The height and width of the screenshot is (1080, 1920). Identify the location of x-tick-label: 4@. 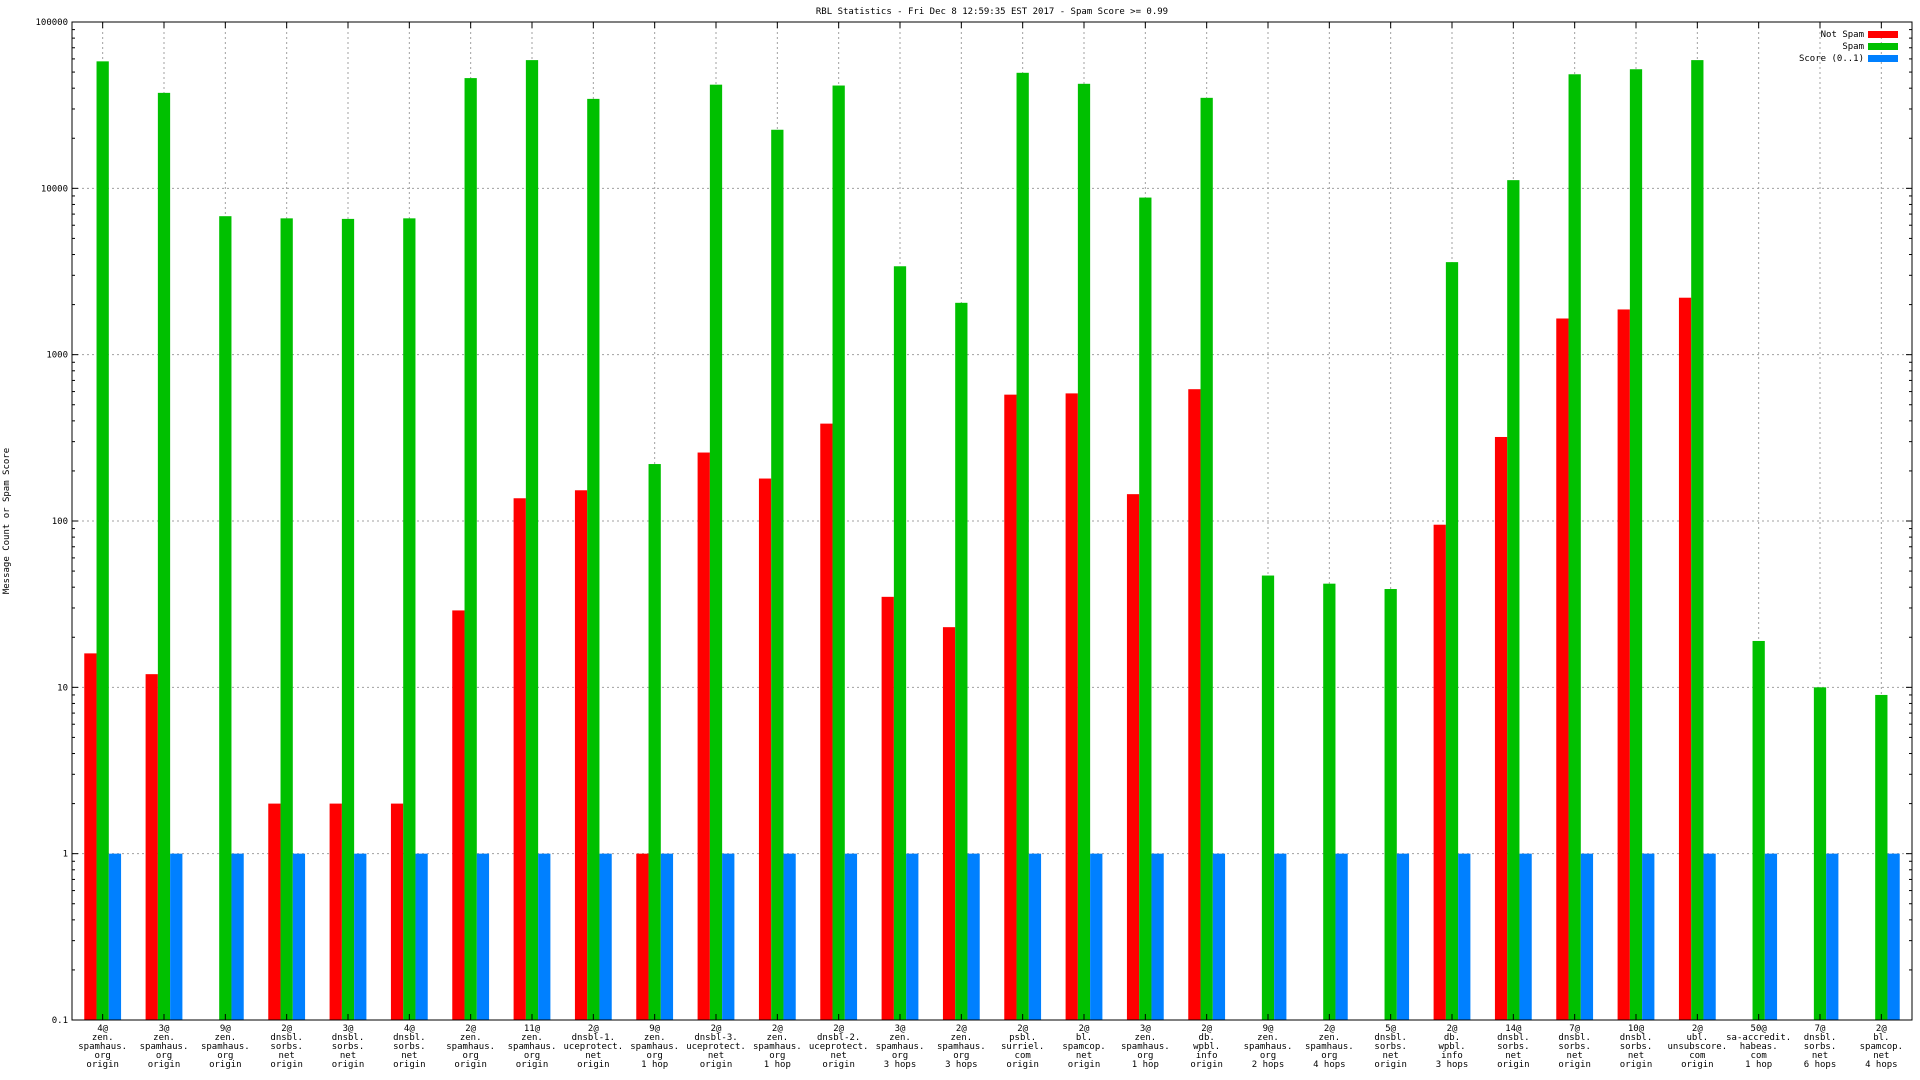
(102, 1029).